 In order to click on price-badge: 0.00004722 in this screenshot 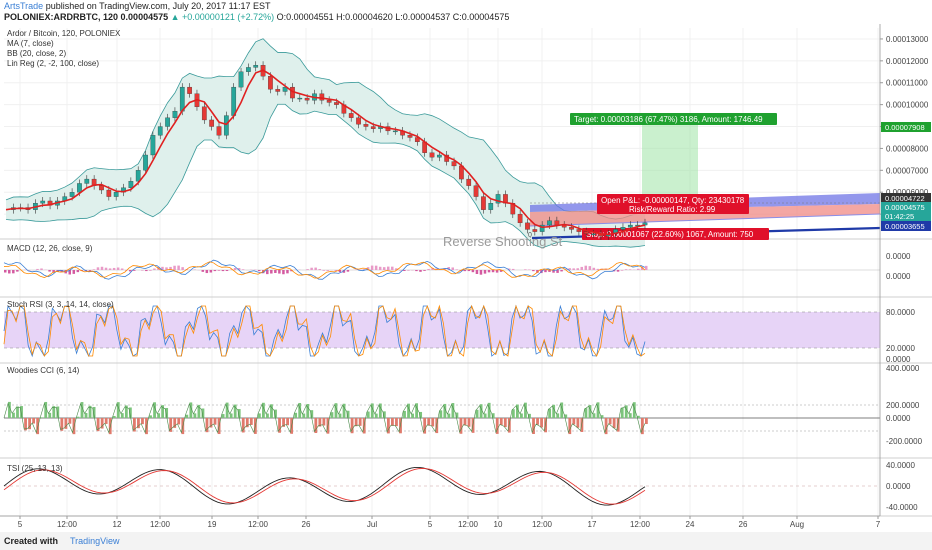, I will do `click(905, 198)`.